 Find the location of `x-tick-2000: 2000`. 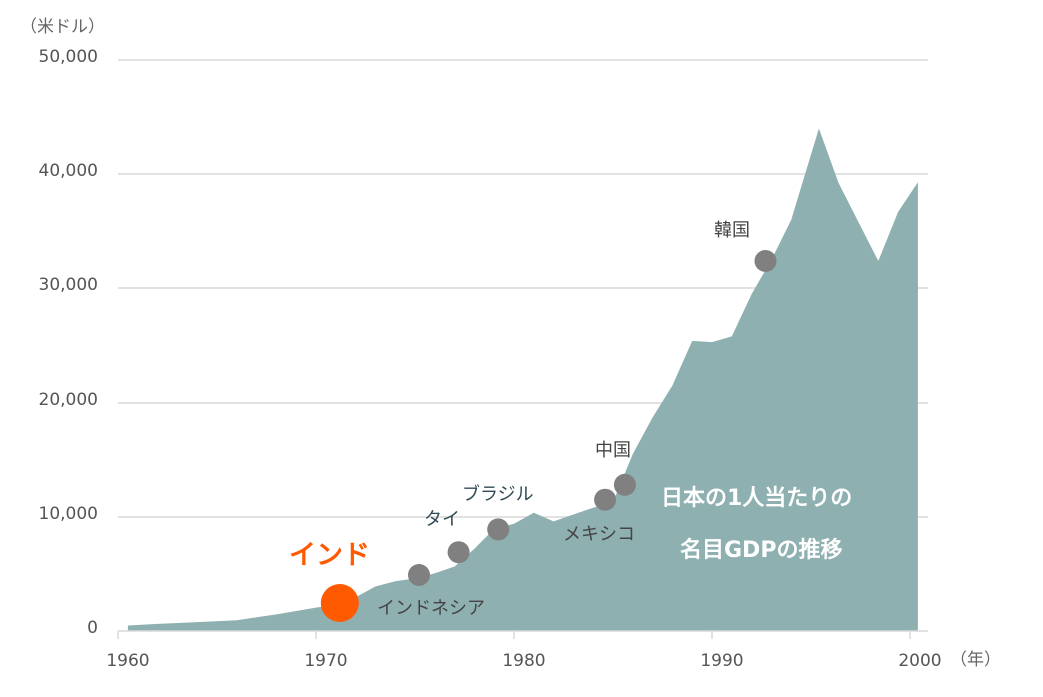

x-tick-2000: 2000 is located at coordinates (920, 661).